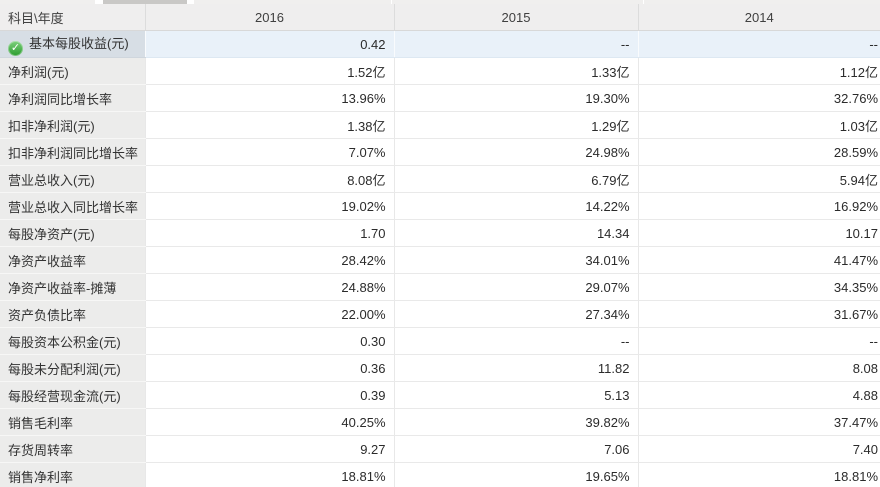  Describe the element at coordinates (64, 396) in the screenshot. I see `row-label-text: 每股经营现金流(元)` at that location.